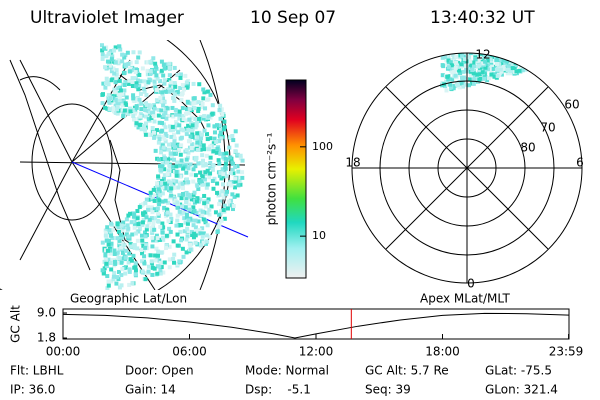 The width and height of the screenshot is (600, 400). What do you see at coordinates (407, 371) in the screenshot?
I see `status-field: GC Alt: 5.7 Re` at bounding box center [407, 371].